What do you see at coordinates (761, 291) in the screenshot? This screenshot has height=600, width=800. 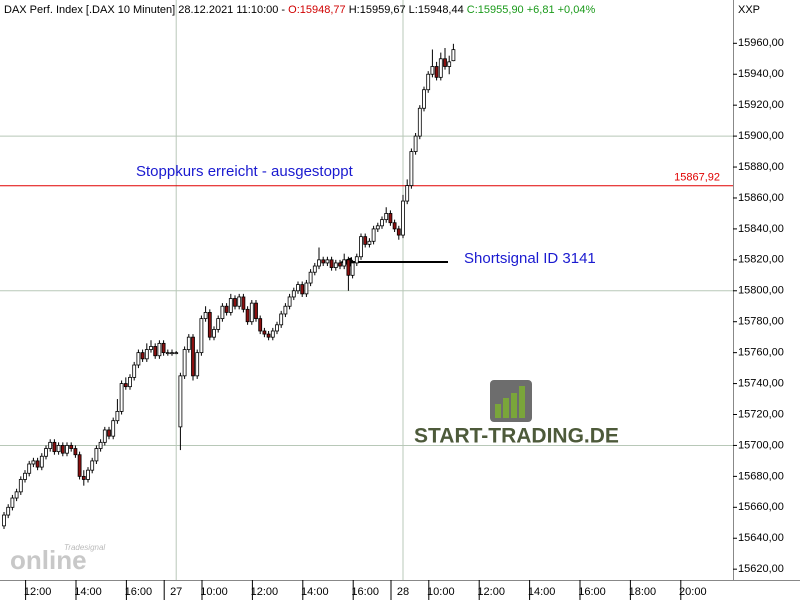 I see `y-tick-label: 15800,00` at bounding box center [761, 291].